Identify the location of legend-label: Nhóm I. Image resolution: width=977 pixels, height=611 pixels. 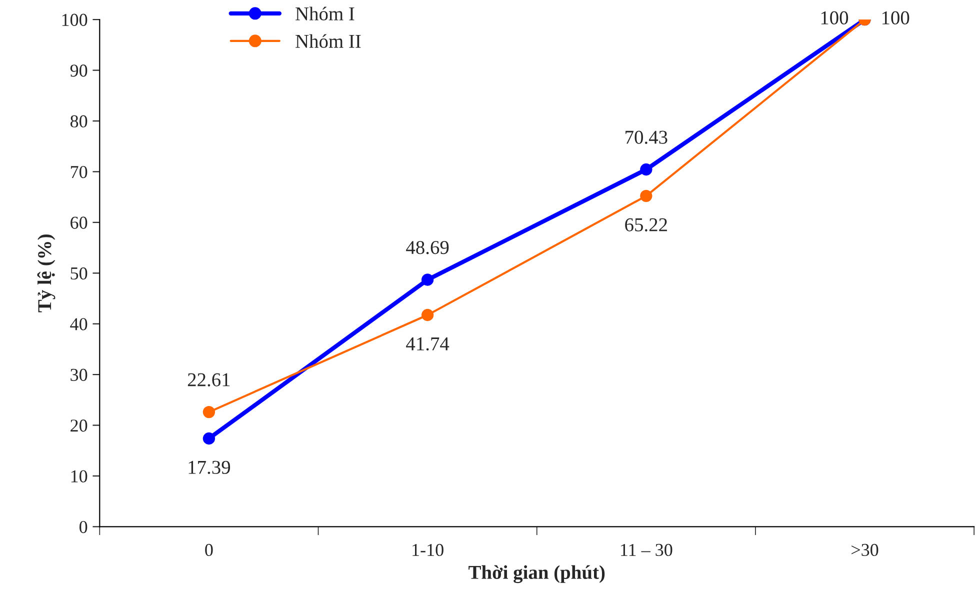
(325, 13).